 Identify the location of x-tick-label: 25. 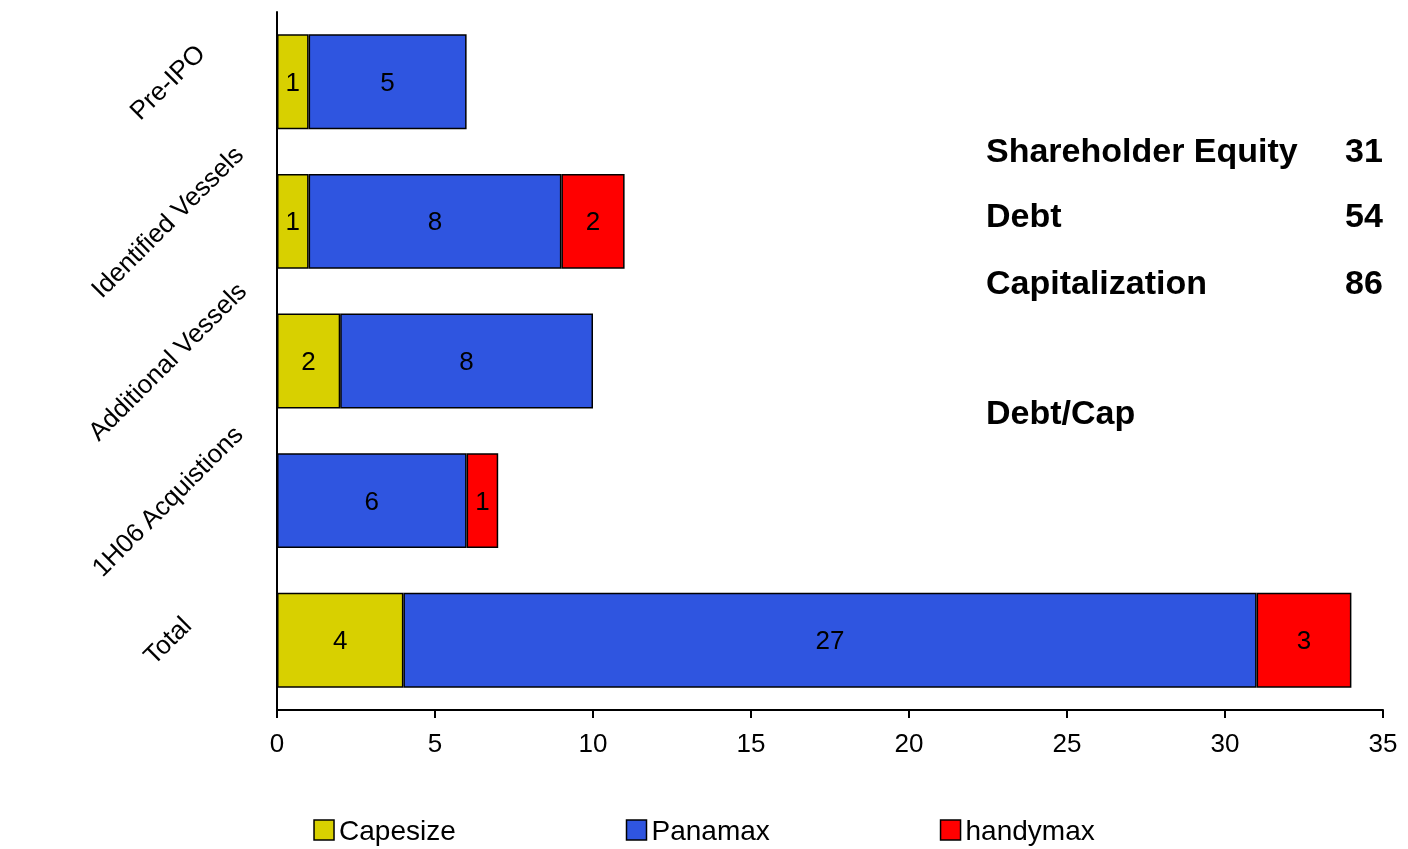
(1067, 743).